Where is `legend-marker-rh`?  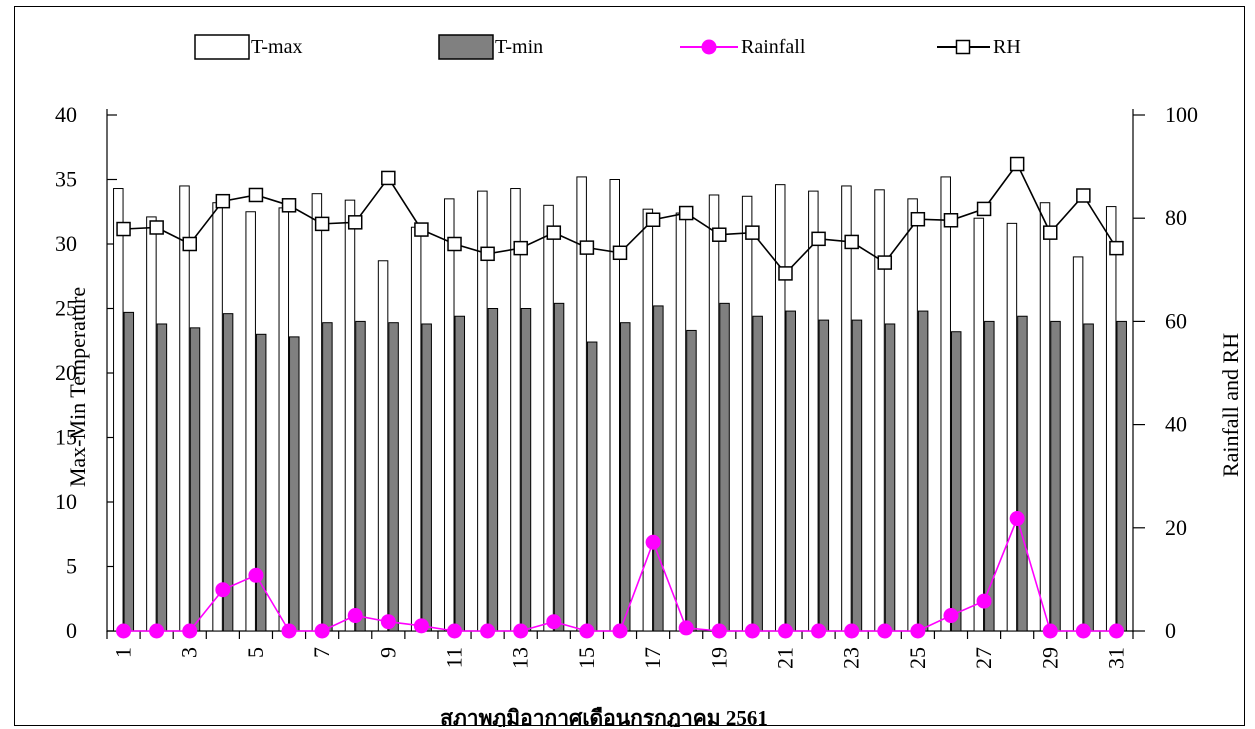 legend-marker-rh is located at coordinates (963, 47).